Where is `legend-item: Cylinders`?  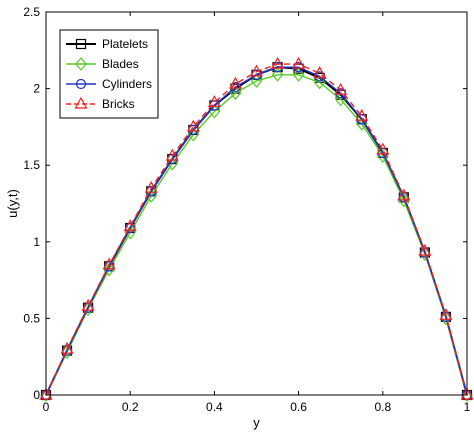 legend-item: Cylinders is located at coordinates (109, 84).